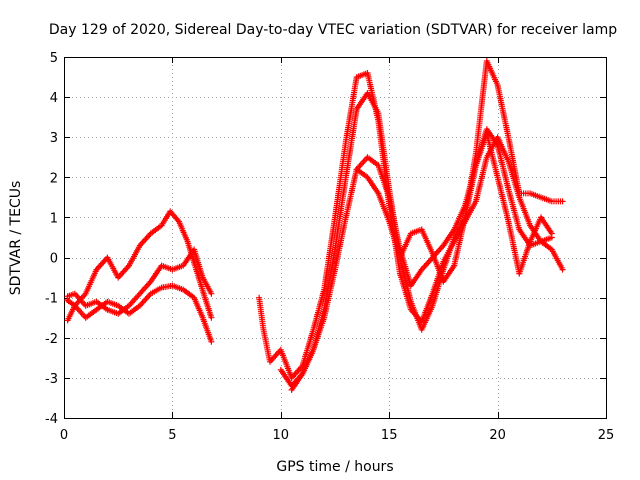 The image size is (640, 480). Describe the element at coordinates (54, 178) in the screenshot. I see `y-tick-label: 2` at that location.